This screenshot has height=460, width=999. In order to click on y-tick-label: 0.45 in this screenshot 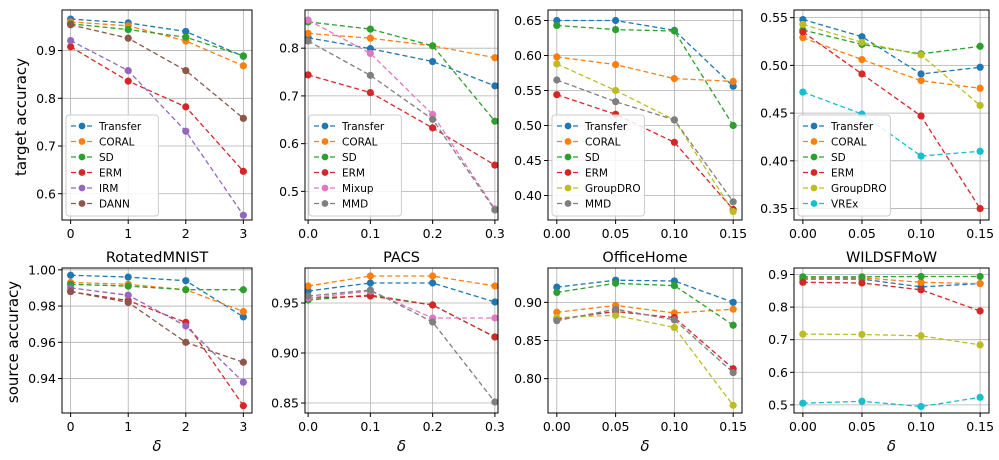, I will do `click(528, 160)`.